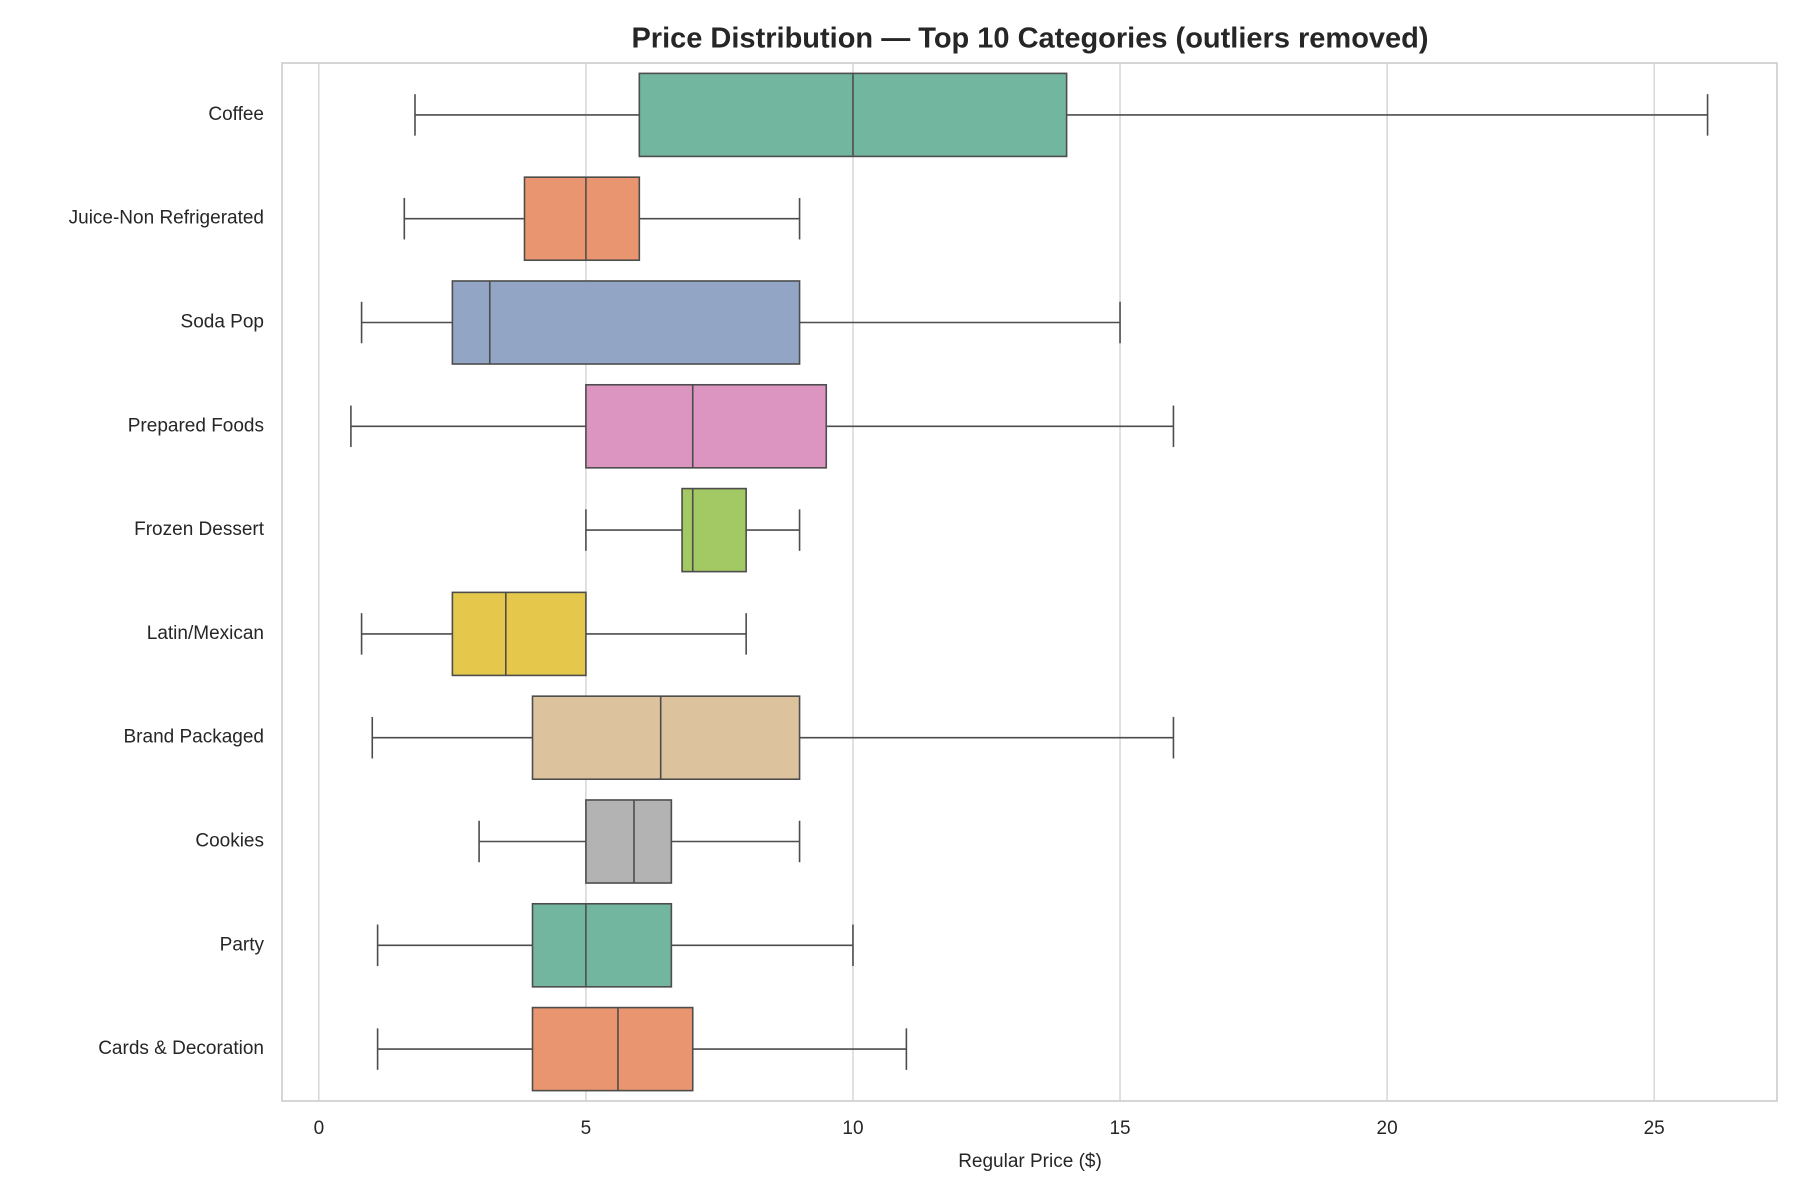 This screenshot has height=1200, width=1800. Describe the element at coordinates (166, 218) in the screenshot. I see `y-tick-label: Juice-Non Refrigerated` at that location.